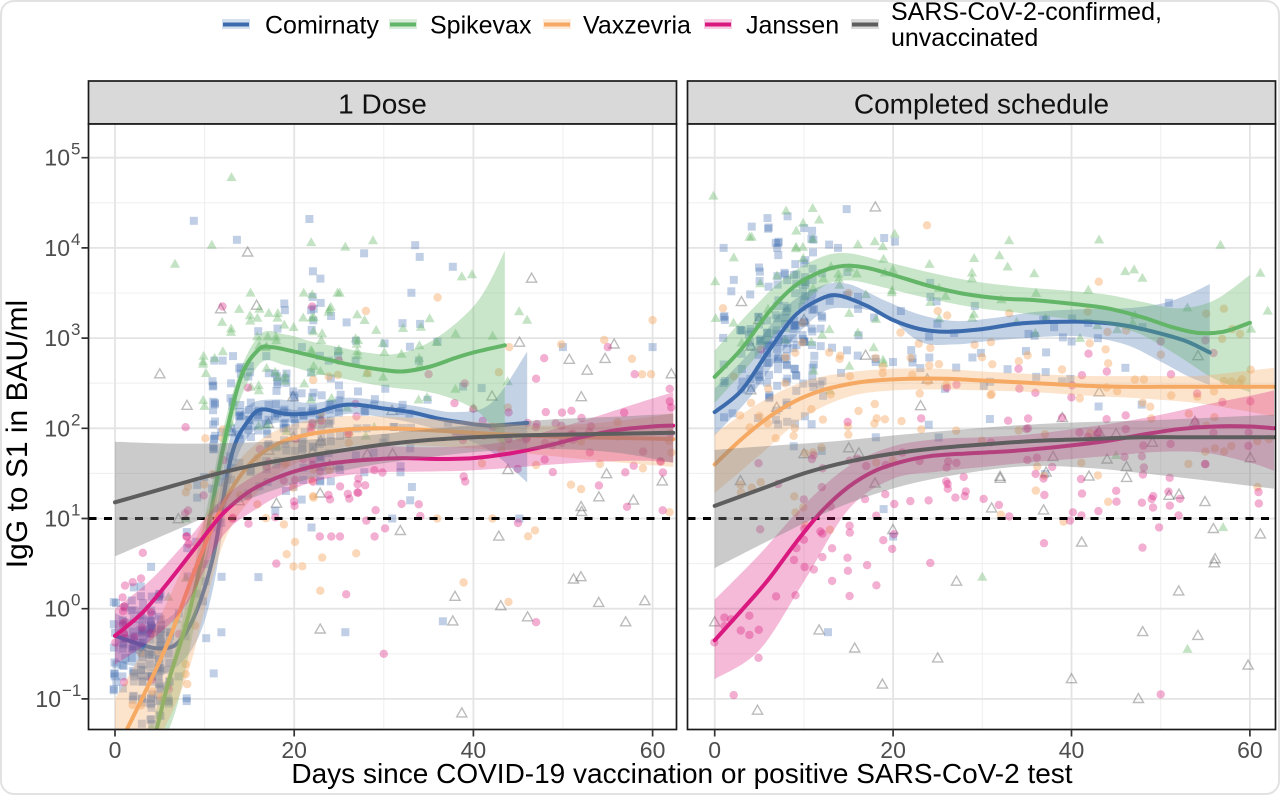 The width and height of the screenshot is (1280, 795). Describe the element at coordinates (322, 26) in the screenshot. I see `svg-text: Comirnaty` at that location.